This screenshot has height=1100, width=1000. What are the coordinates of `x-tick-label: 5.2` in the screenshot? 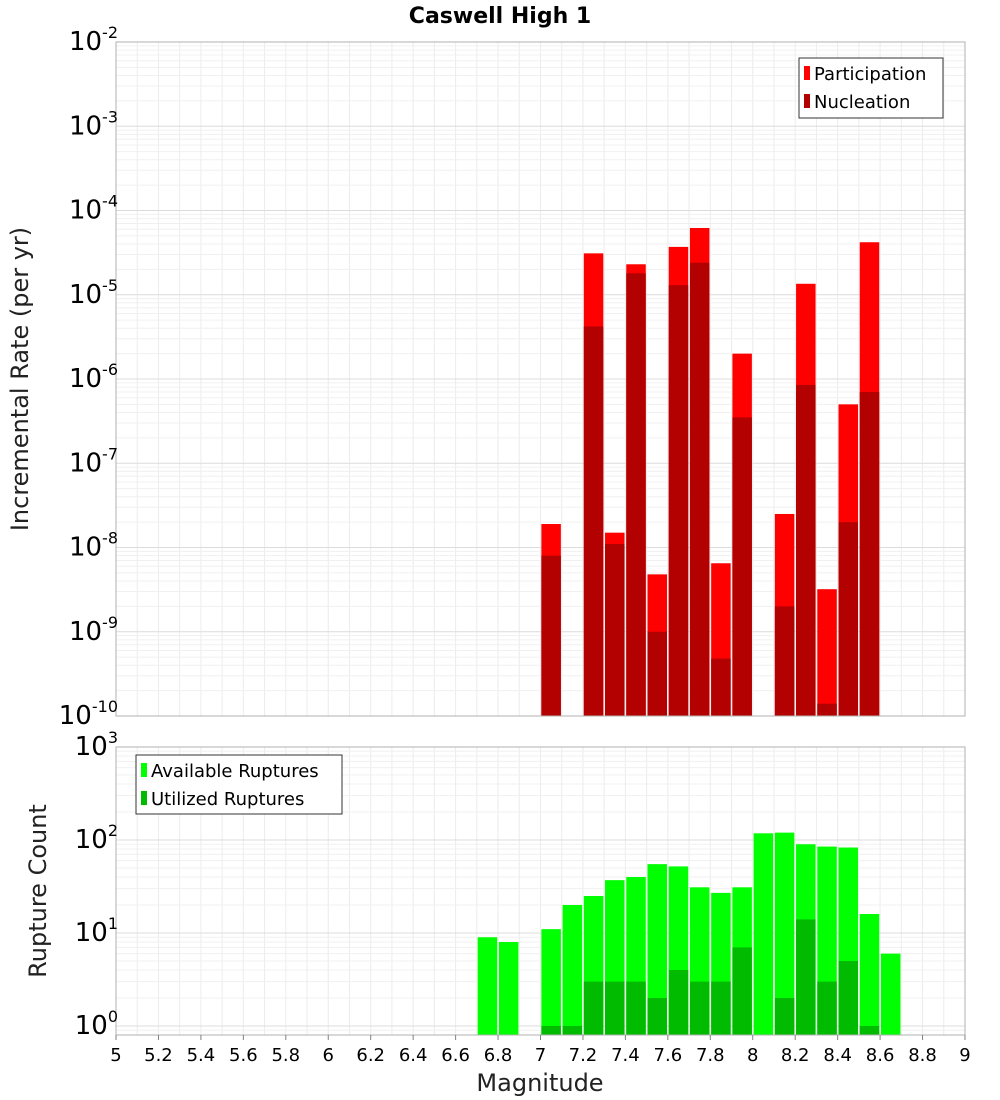 It's located at (158, 1055).